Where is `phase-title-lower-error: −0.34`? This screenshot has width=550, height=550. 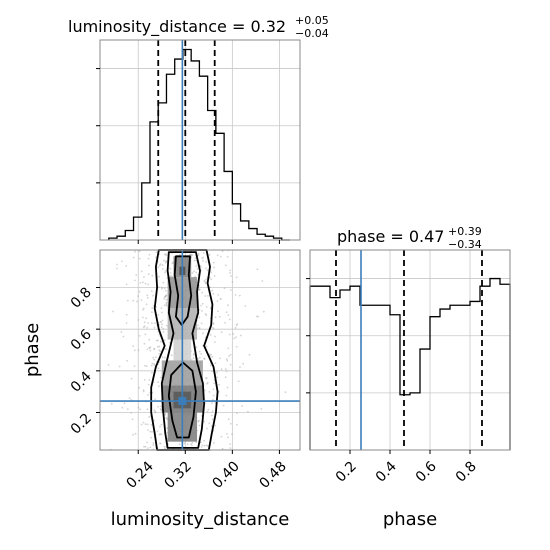
phase-title-lower-error: −0.34 is located at coordinates (465, 244).